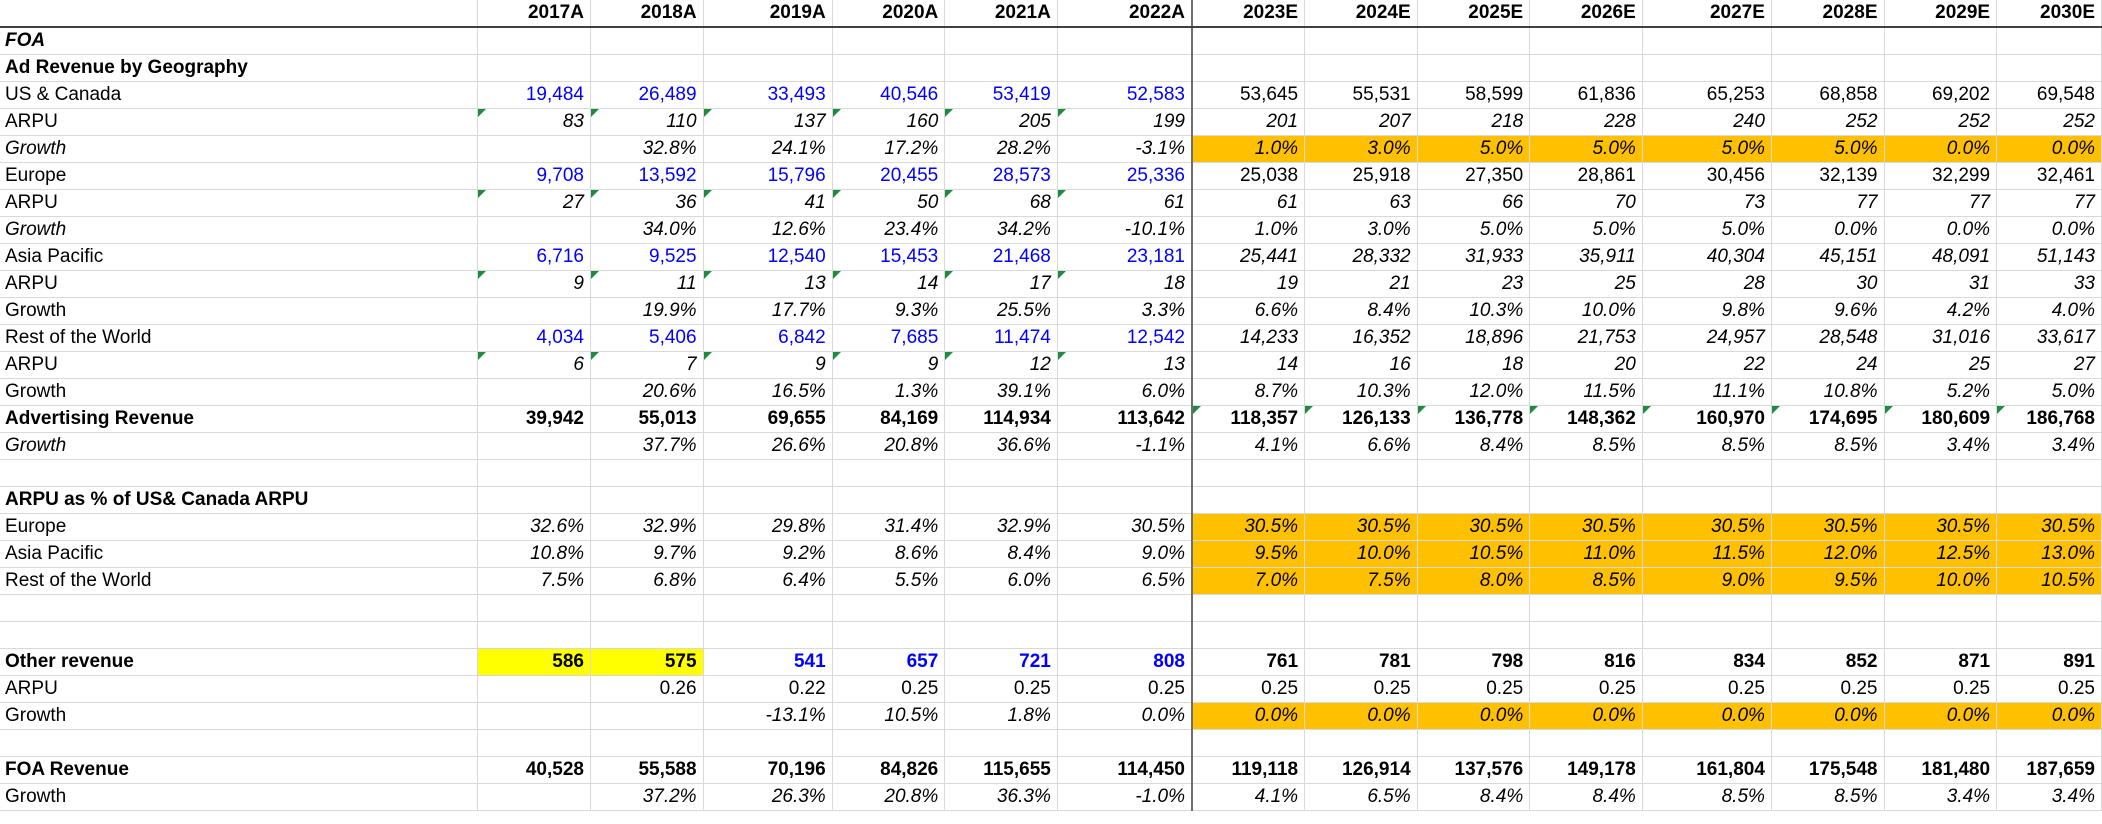 This screenshot has height=824, width=2102. What do you see at coordinates (2049, 770) in the screenshot?
I see `table-cell: 187,659` at bounding box center [2049, 770].